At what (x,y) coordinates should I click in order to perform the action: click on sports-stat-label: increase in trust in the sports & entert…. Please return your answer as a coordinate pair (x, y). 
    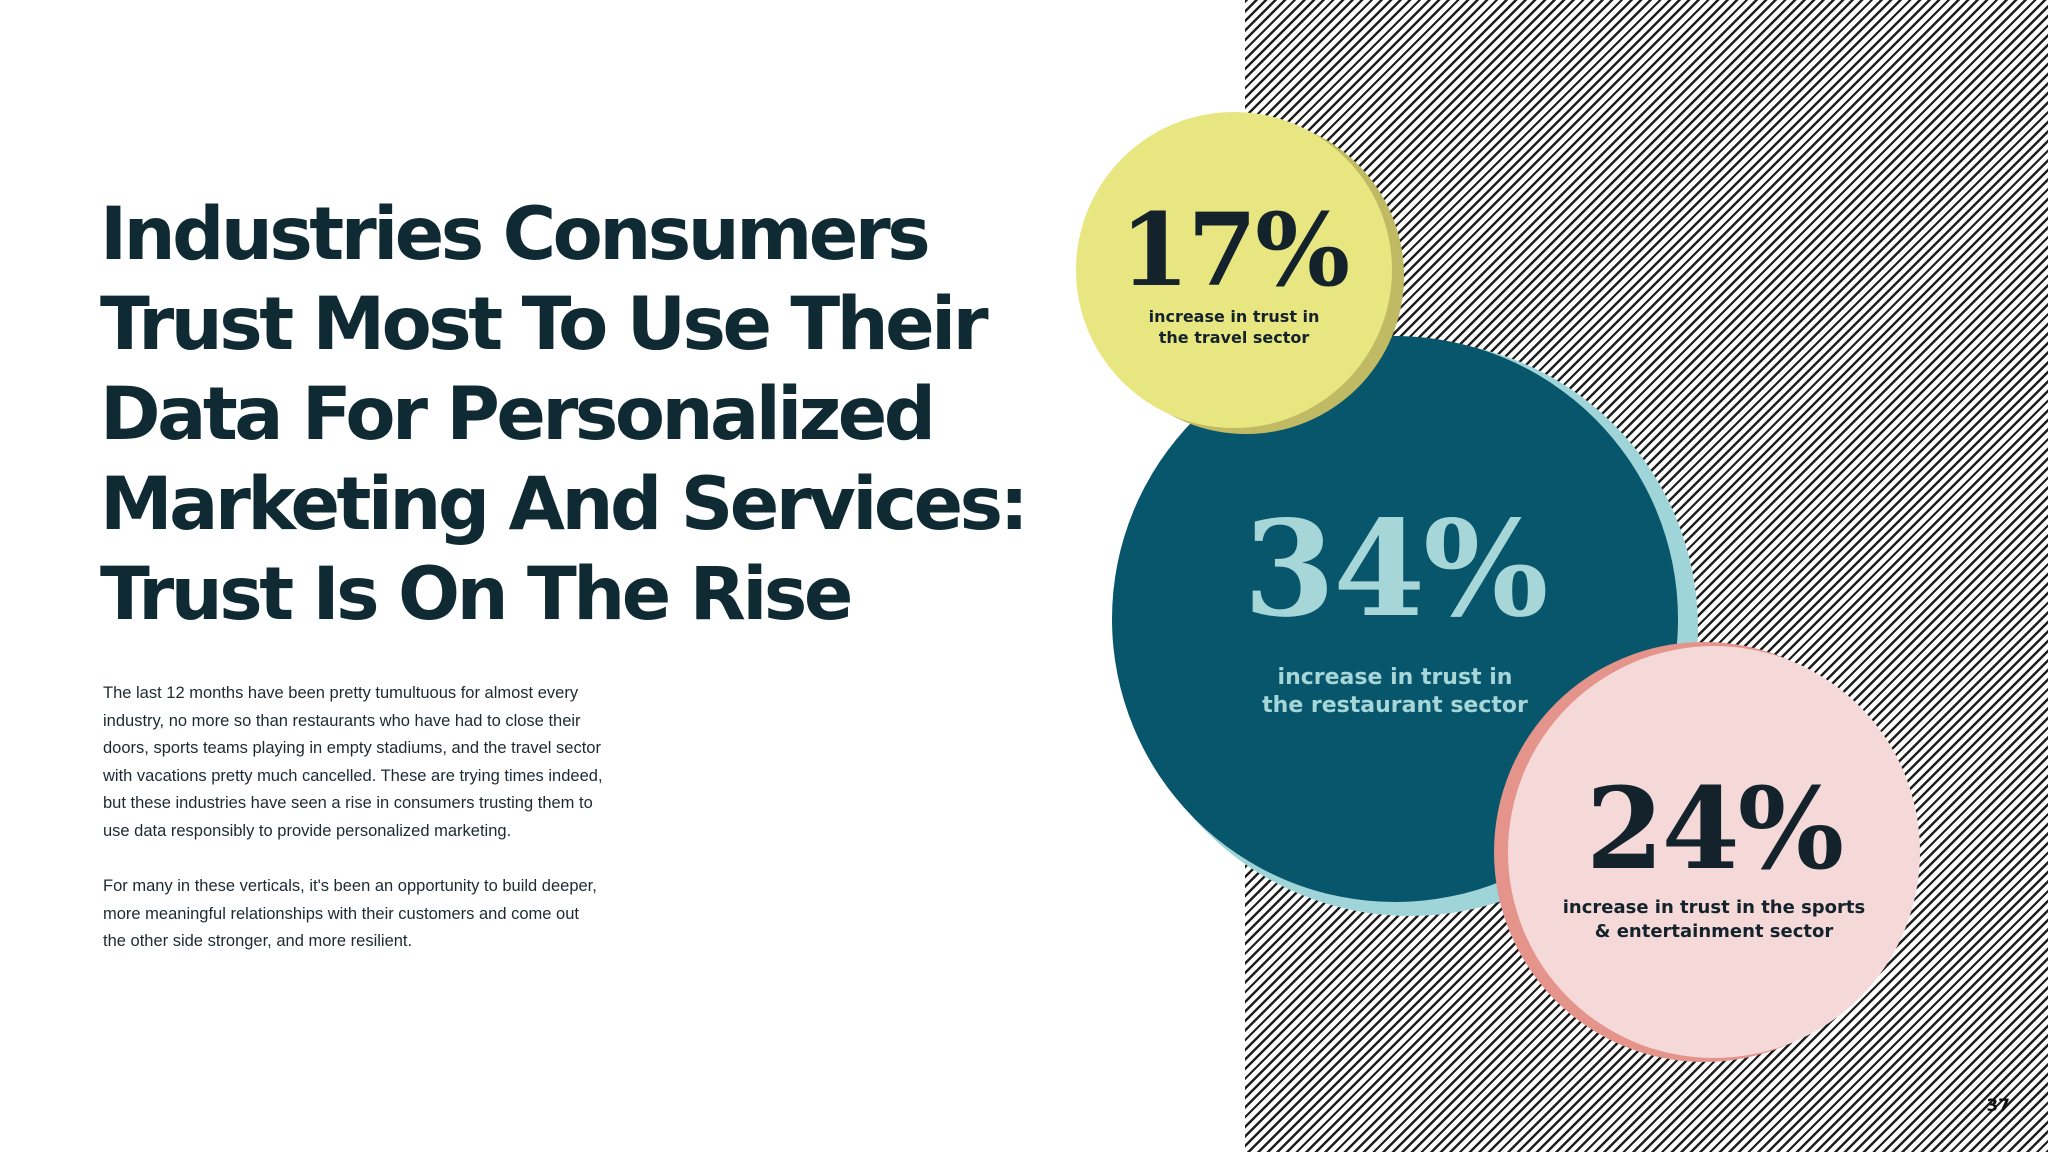
    Looking at the image, I should click on (1714, 920).